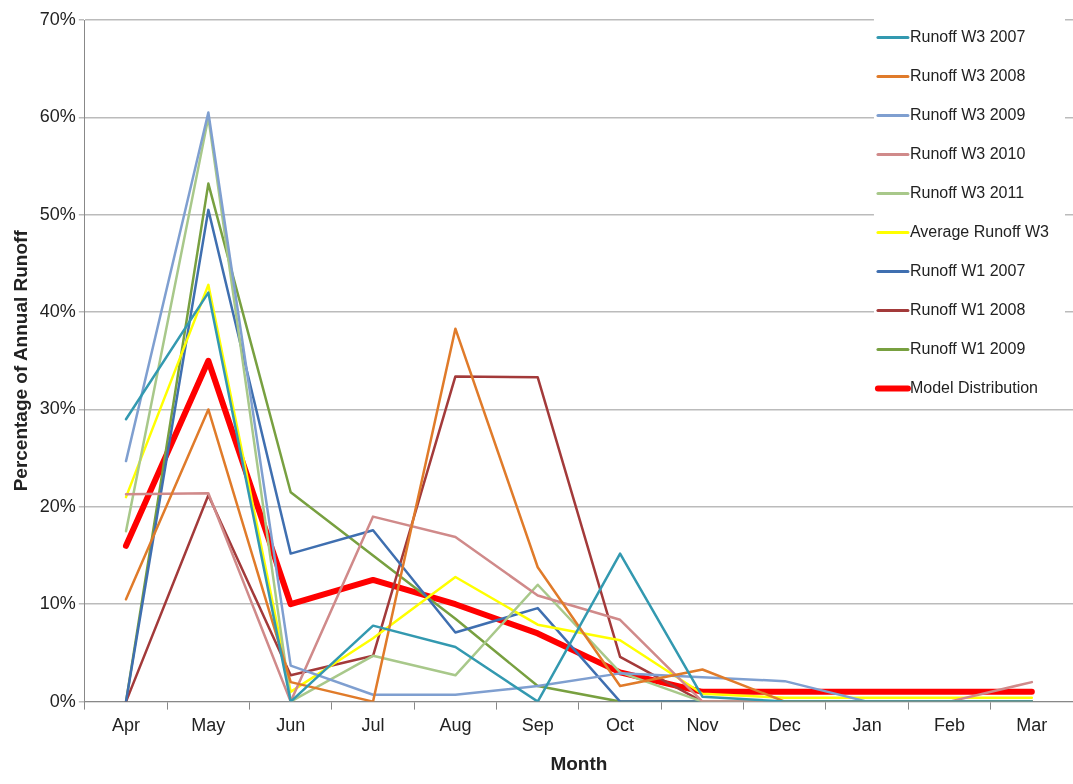 The width and height of the screenshot is (1073, 784). What do you see at coordinates (537, 725) in the screenshot?
I see `x-tick-label: Sep` at bounding box center [537, 725].